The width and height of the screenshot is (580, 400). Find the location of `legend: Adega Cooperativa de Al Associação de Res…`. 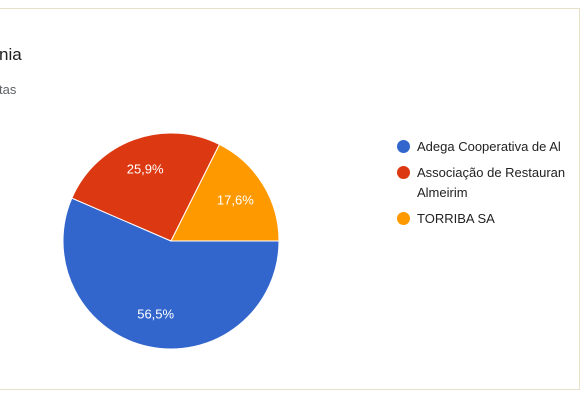

legend: Adega Cooperativa de Al Associação de Res… is located at coordinates (487, 186).